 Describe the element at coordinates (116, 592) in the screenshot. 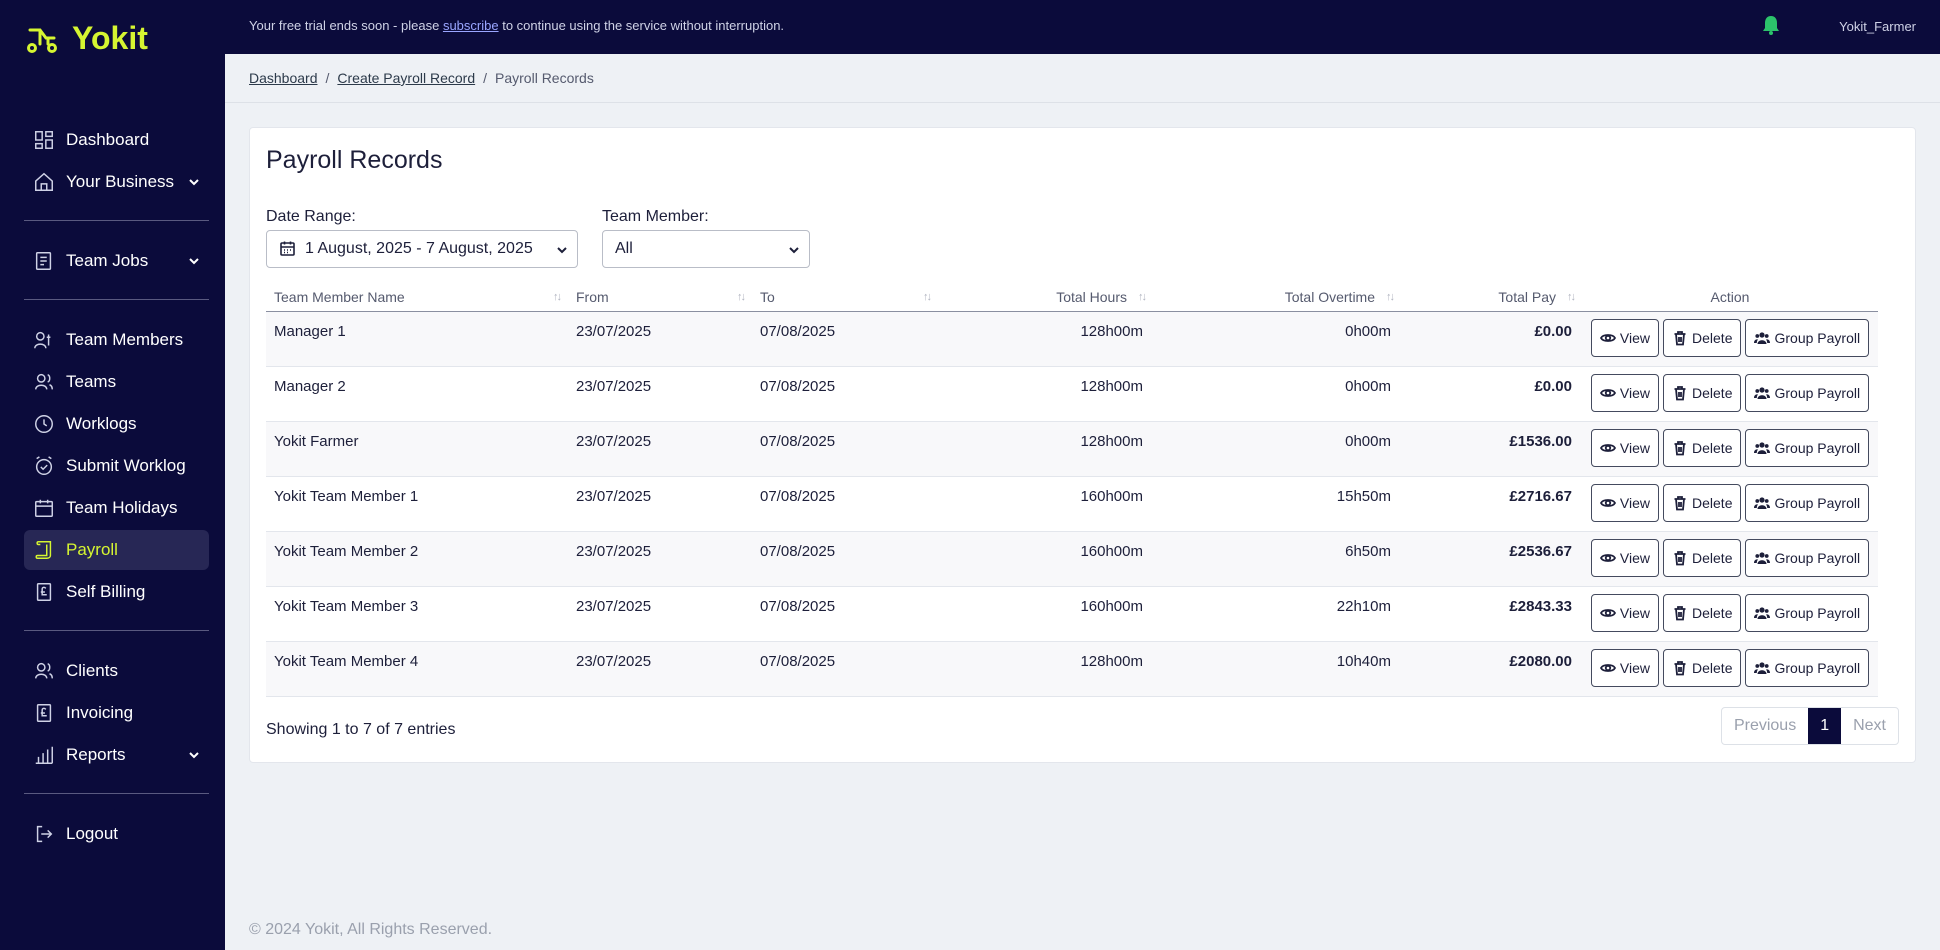

I see `sidebar-item-self-billing: Self Billing` at that location.